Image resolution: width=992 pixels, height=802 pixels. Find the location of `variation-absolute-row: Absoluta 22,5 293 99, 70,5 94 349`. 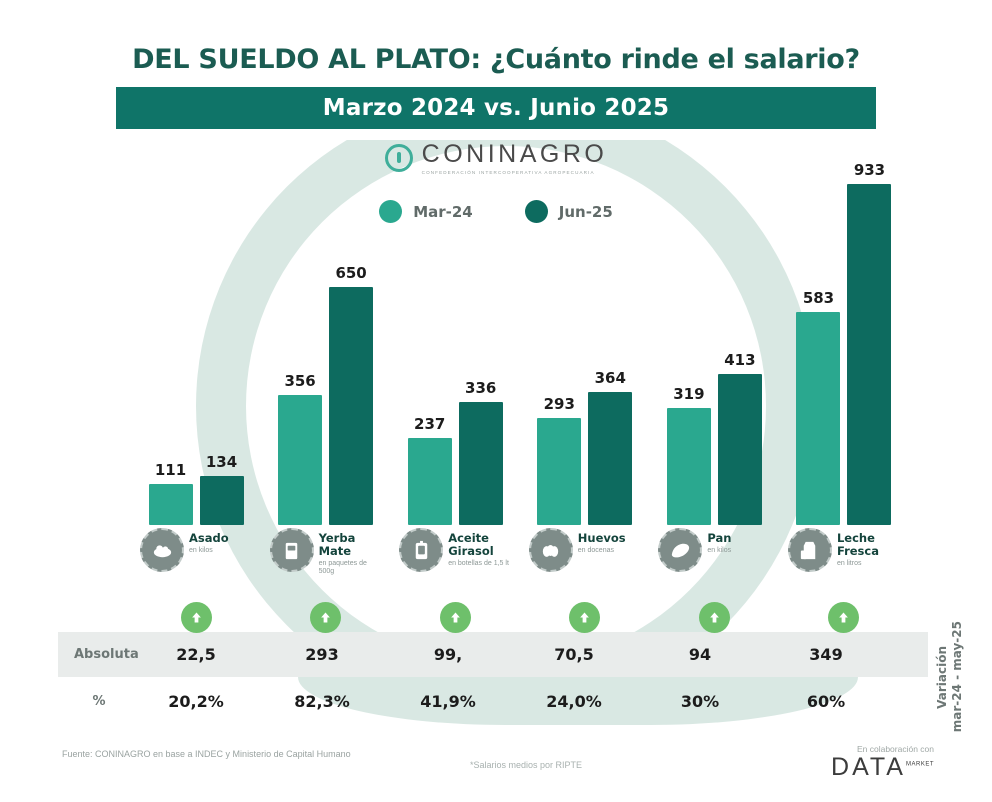

variation-absolute-row: Absoluta 22,5 293 99, 70,5 94 349 is located at coordinates (493, 654).